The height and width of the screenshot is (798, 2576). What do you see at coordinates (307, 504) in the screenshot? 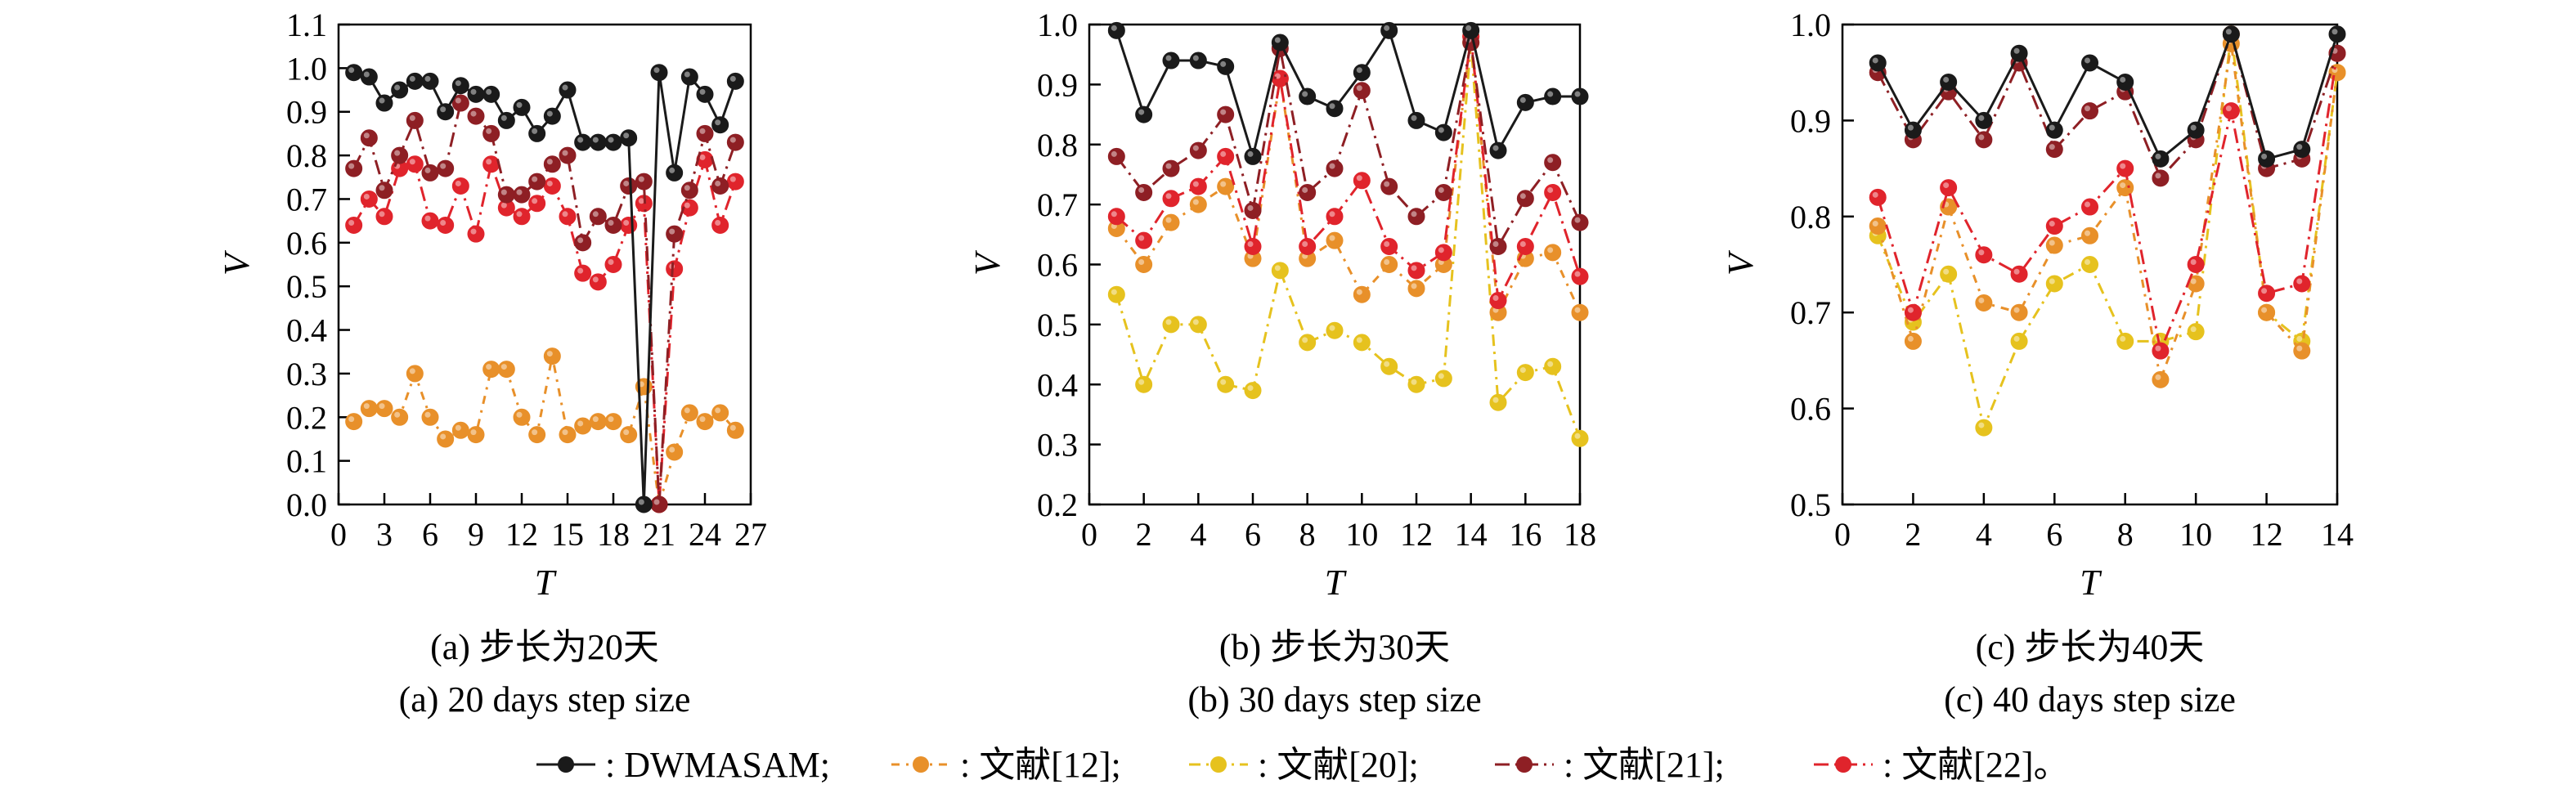
I see `y-tick-label: 0.0` at bounding box center [307, 504].